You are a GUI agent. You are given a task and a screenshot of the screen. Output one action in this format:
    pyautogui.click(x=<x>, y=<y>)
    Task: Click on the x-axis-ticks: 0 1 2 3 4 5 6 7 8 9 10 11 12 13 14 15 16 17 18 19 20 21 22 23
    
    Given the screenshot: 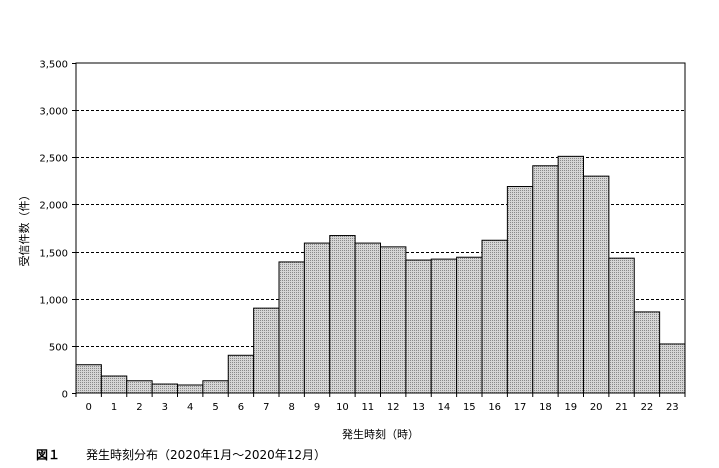 What is the action you would take?
    pyautogui.click(x=380, y=403)
    